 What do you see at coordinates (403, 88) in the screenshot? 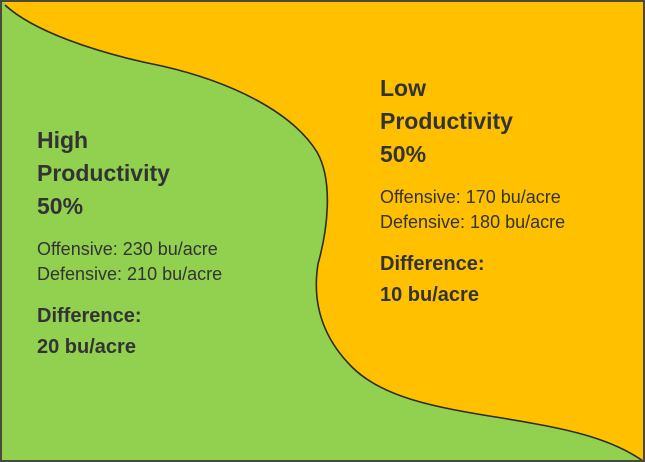
I see `low-title-line1: Low` at bounding box center [403, 88].